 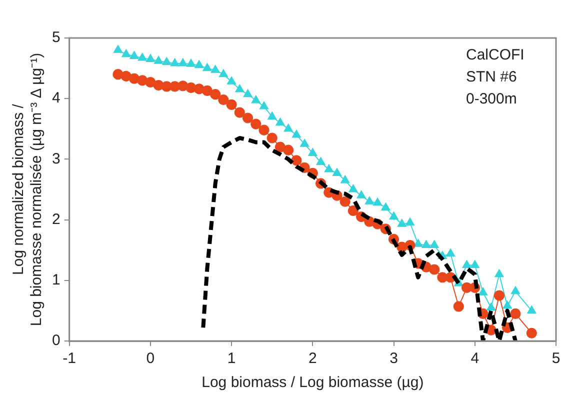 What do you see at coordinates (556, 359) in the screenshot?
I see `x-tick-label: 5` at bounding box center [556, 359].